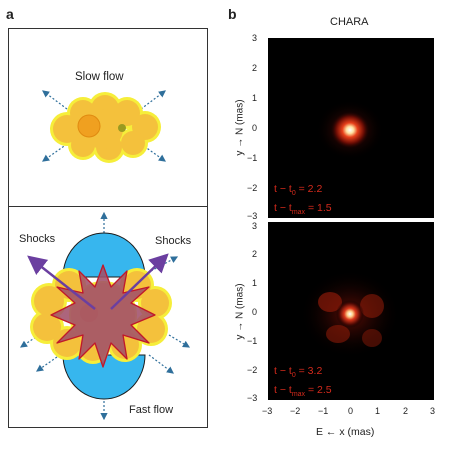 The height and width of the screenshot is (450, 450). I want to click on xtick: 2, so click(406, 411).